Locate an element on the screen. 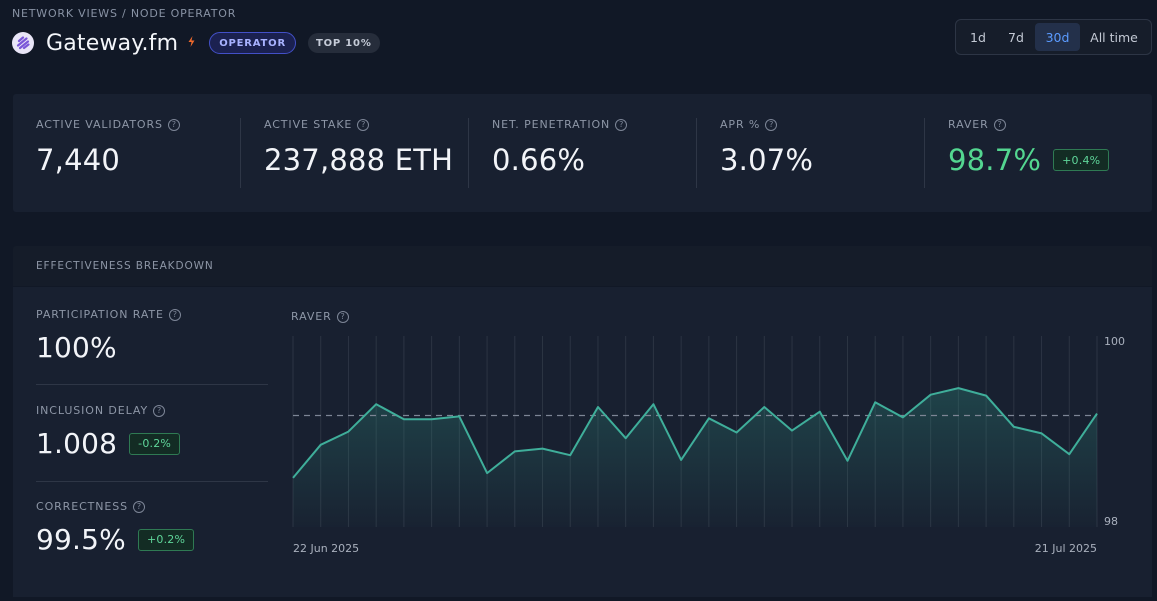  stat-active-stake: ACTIVE STAKE? 237,888 ETH is located at coordinates (358, 153).